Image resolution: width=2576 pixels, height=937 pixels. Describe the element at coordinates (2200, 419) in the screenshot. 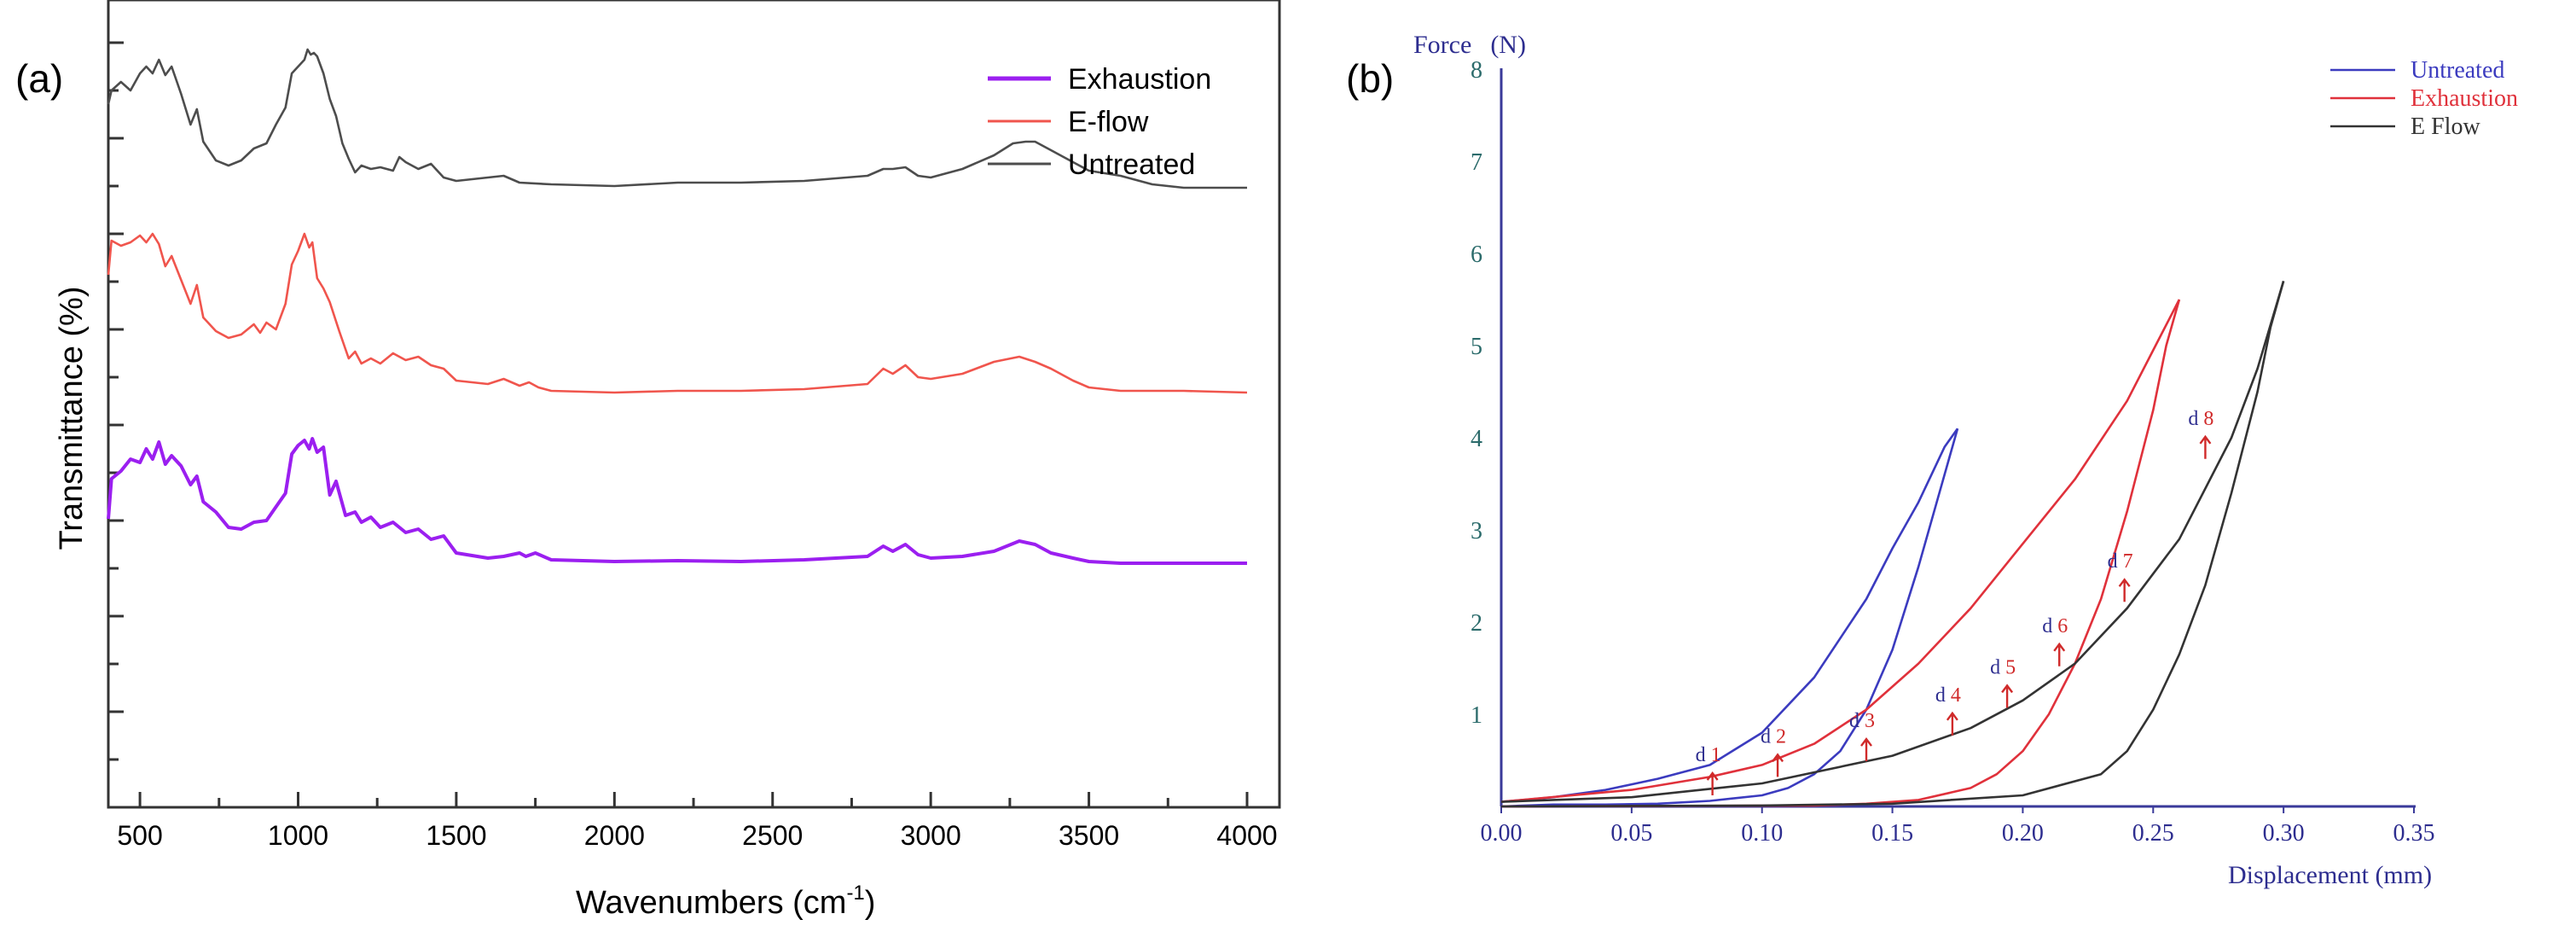

I see `annotation-label: d 8` at that location.